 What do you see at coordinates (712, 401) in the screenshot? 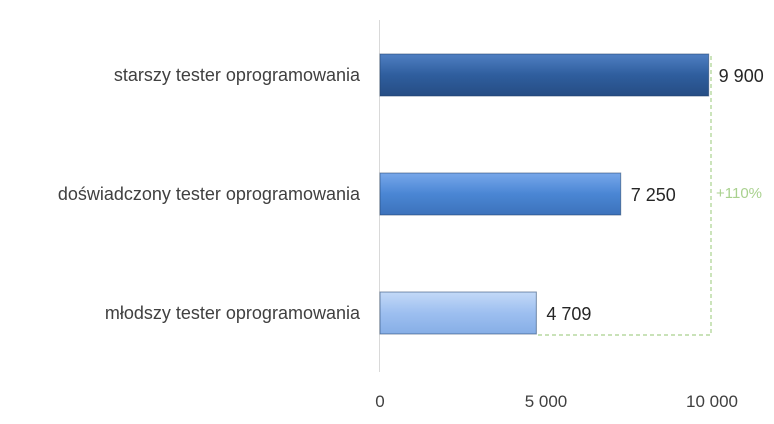
I see `x-tick-label: 10 000` at bounding box center [712, 401].